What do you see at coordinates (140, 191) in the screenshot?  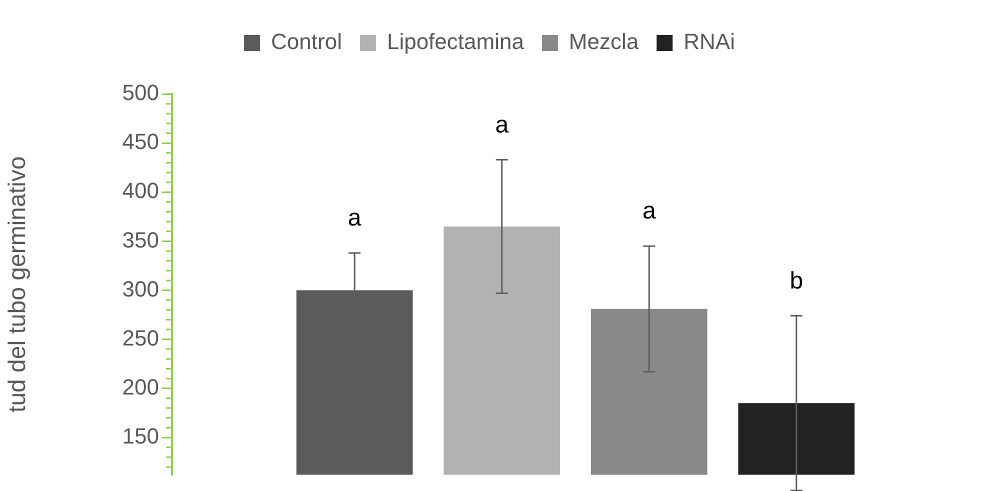 I see `y-tick-label: 400` at bounding box center [140, 191].